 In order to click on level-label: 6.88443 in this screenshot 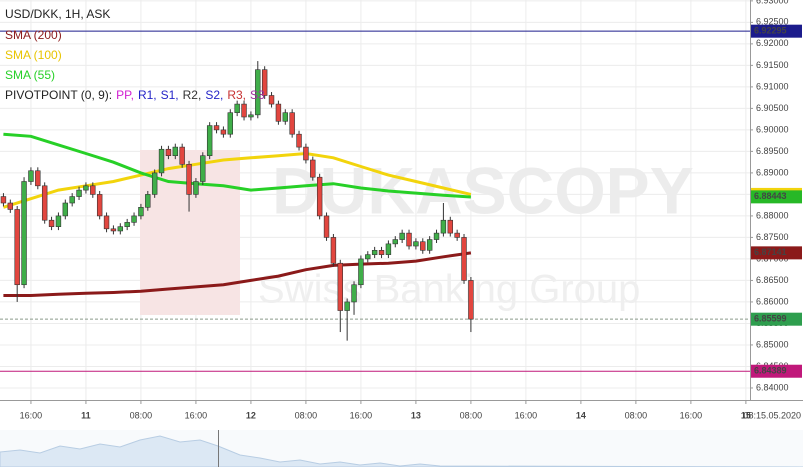, I will do `click(770, 196)`.